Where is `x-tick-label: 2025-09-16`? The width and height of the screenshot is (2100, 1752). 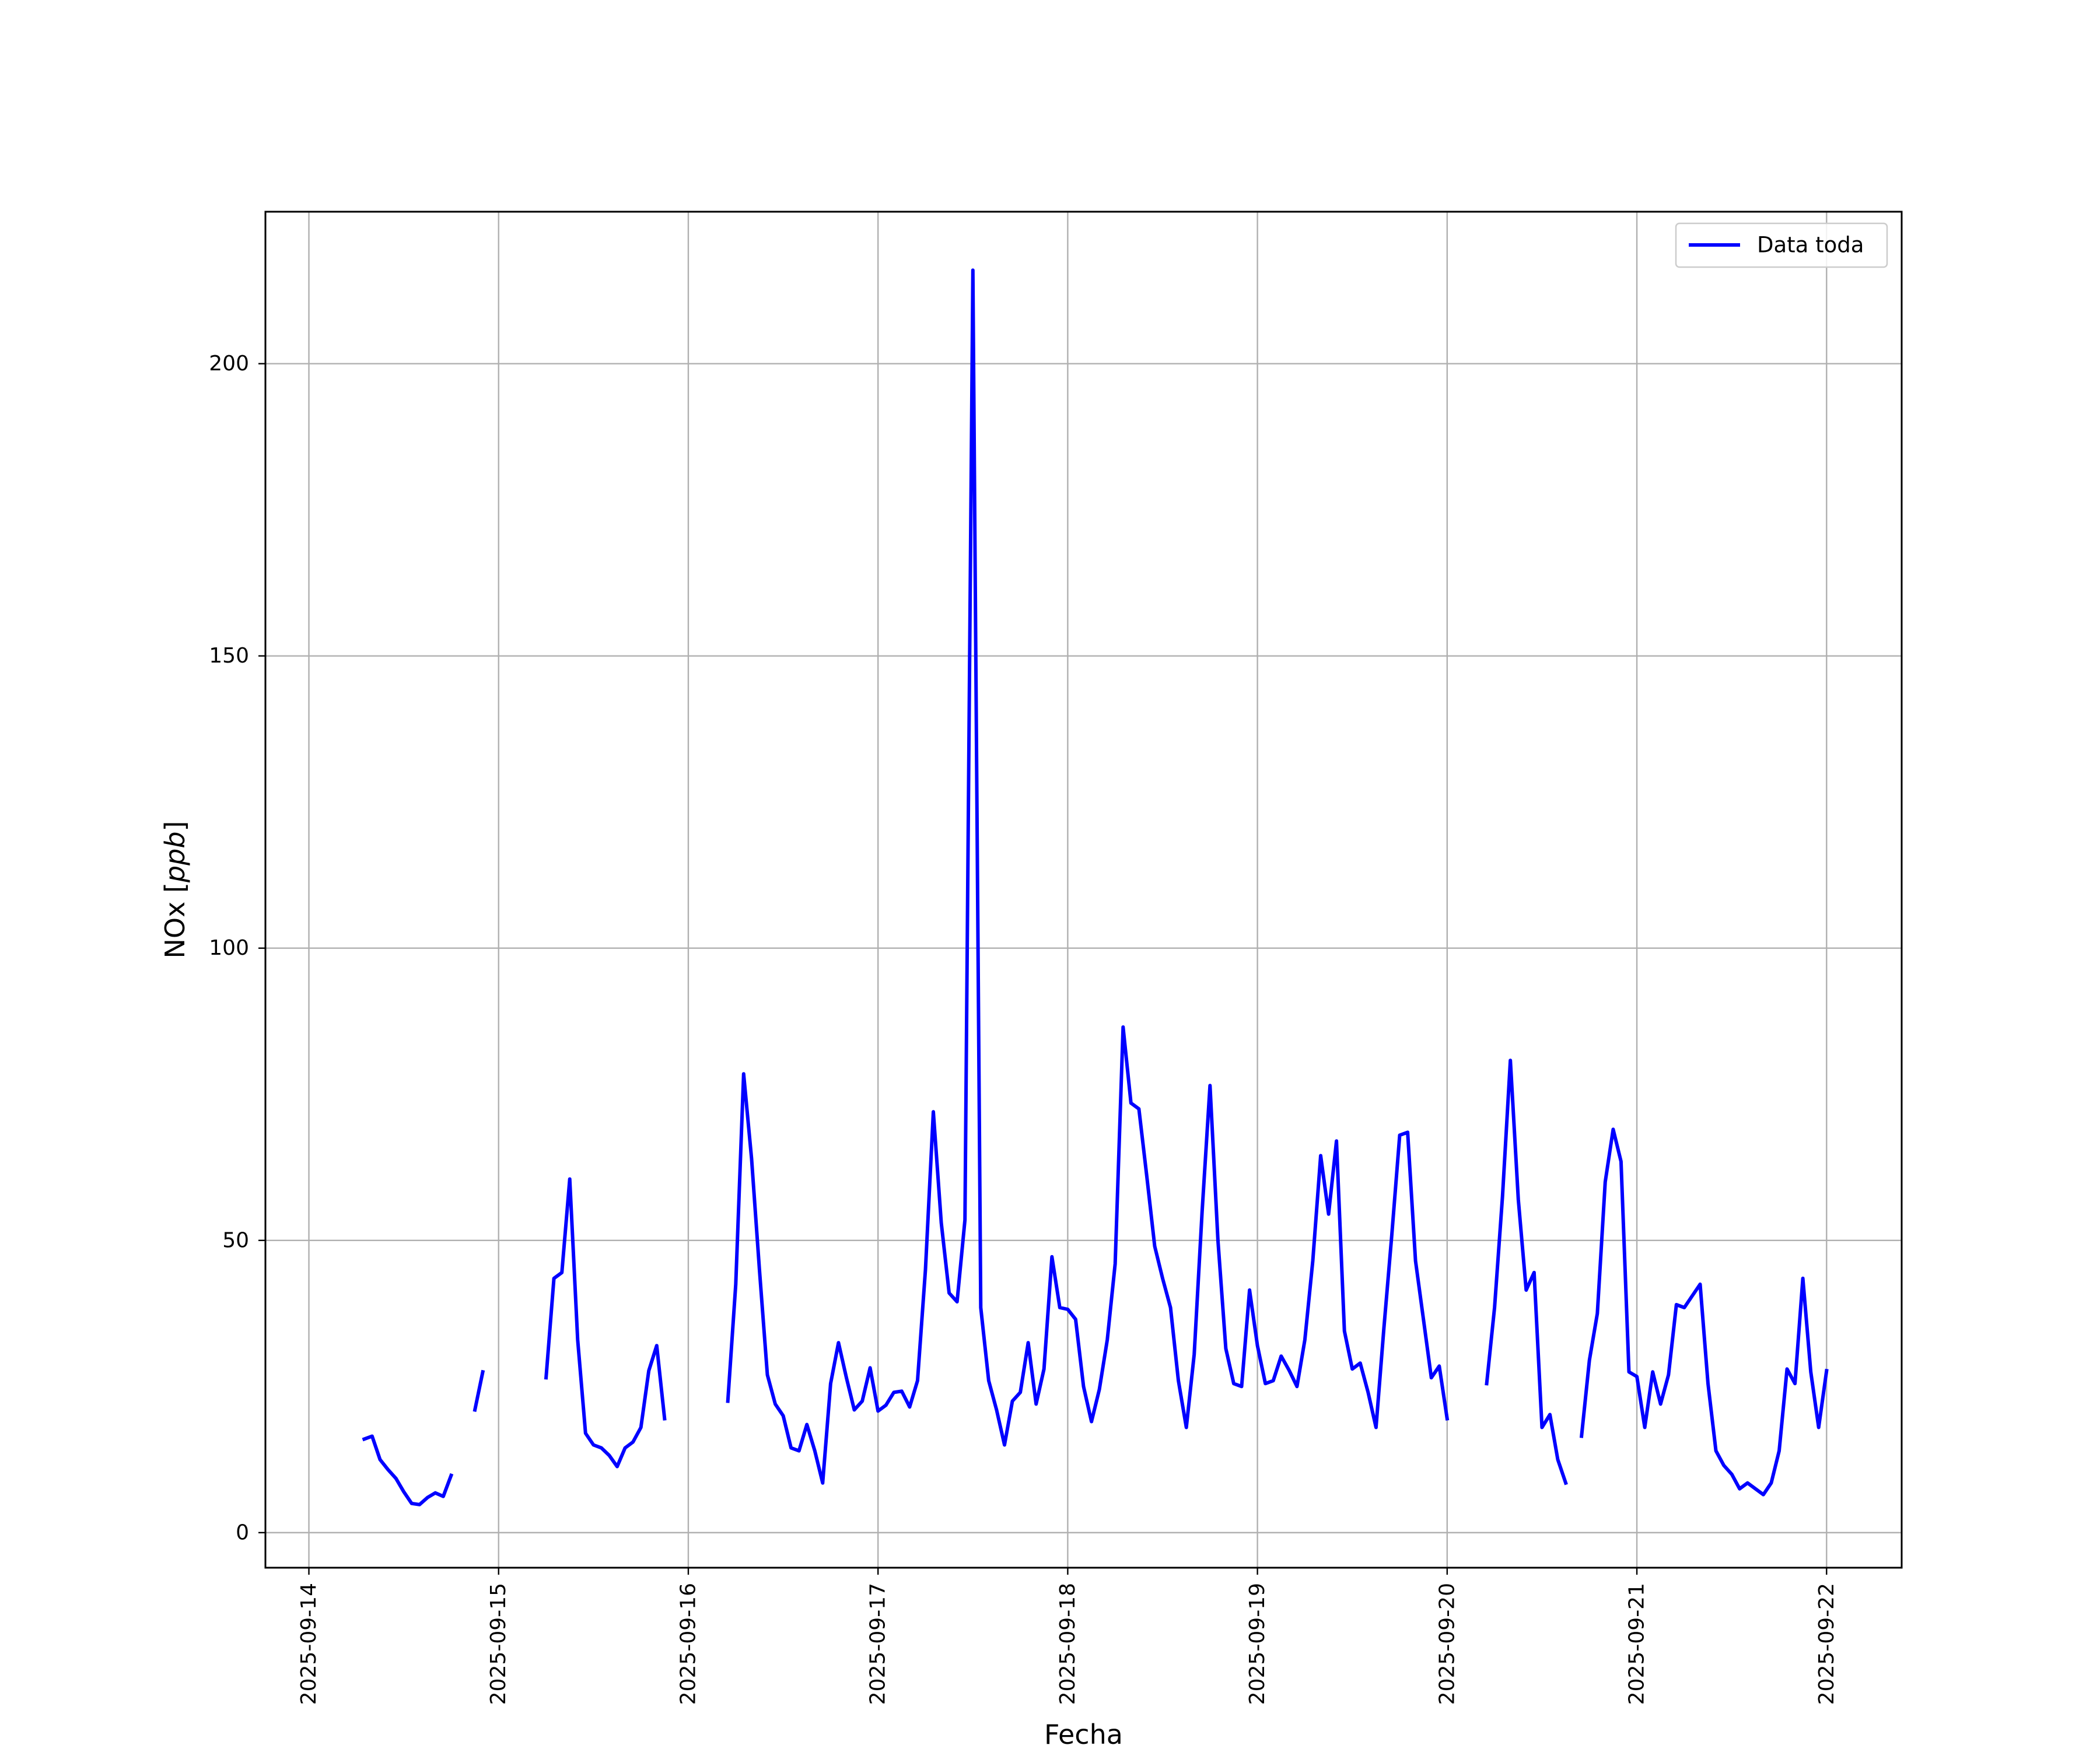 x-tick-label: 2025-09-16 is located at coordinates (688, 1644).